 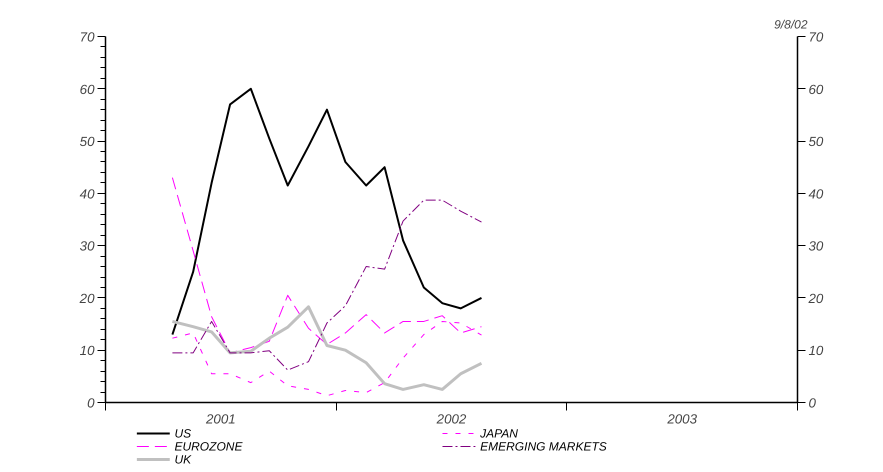 What do you see at coordinates (816, 298) in the screenshot?
I see `y2-tick-label: 20` at bounding box center [816, 298].